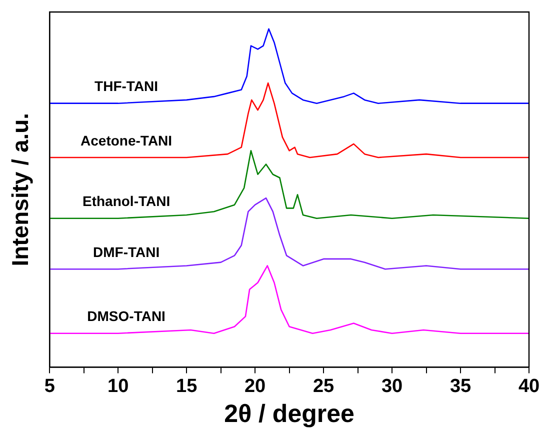 The image size is (543, 434). Describe the element at coordinates (126, 252) in the screenshot. I see `series-label: DMF-TANI` at that location.